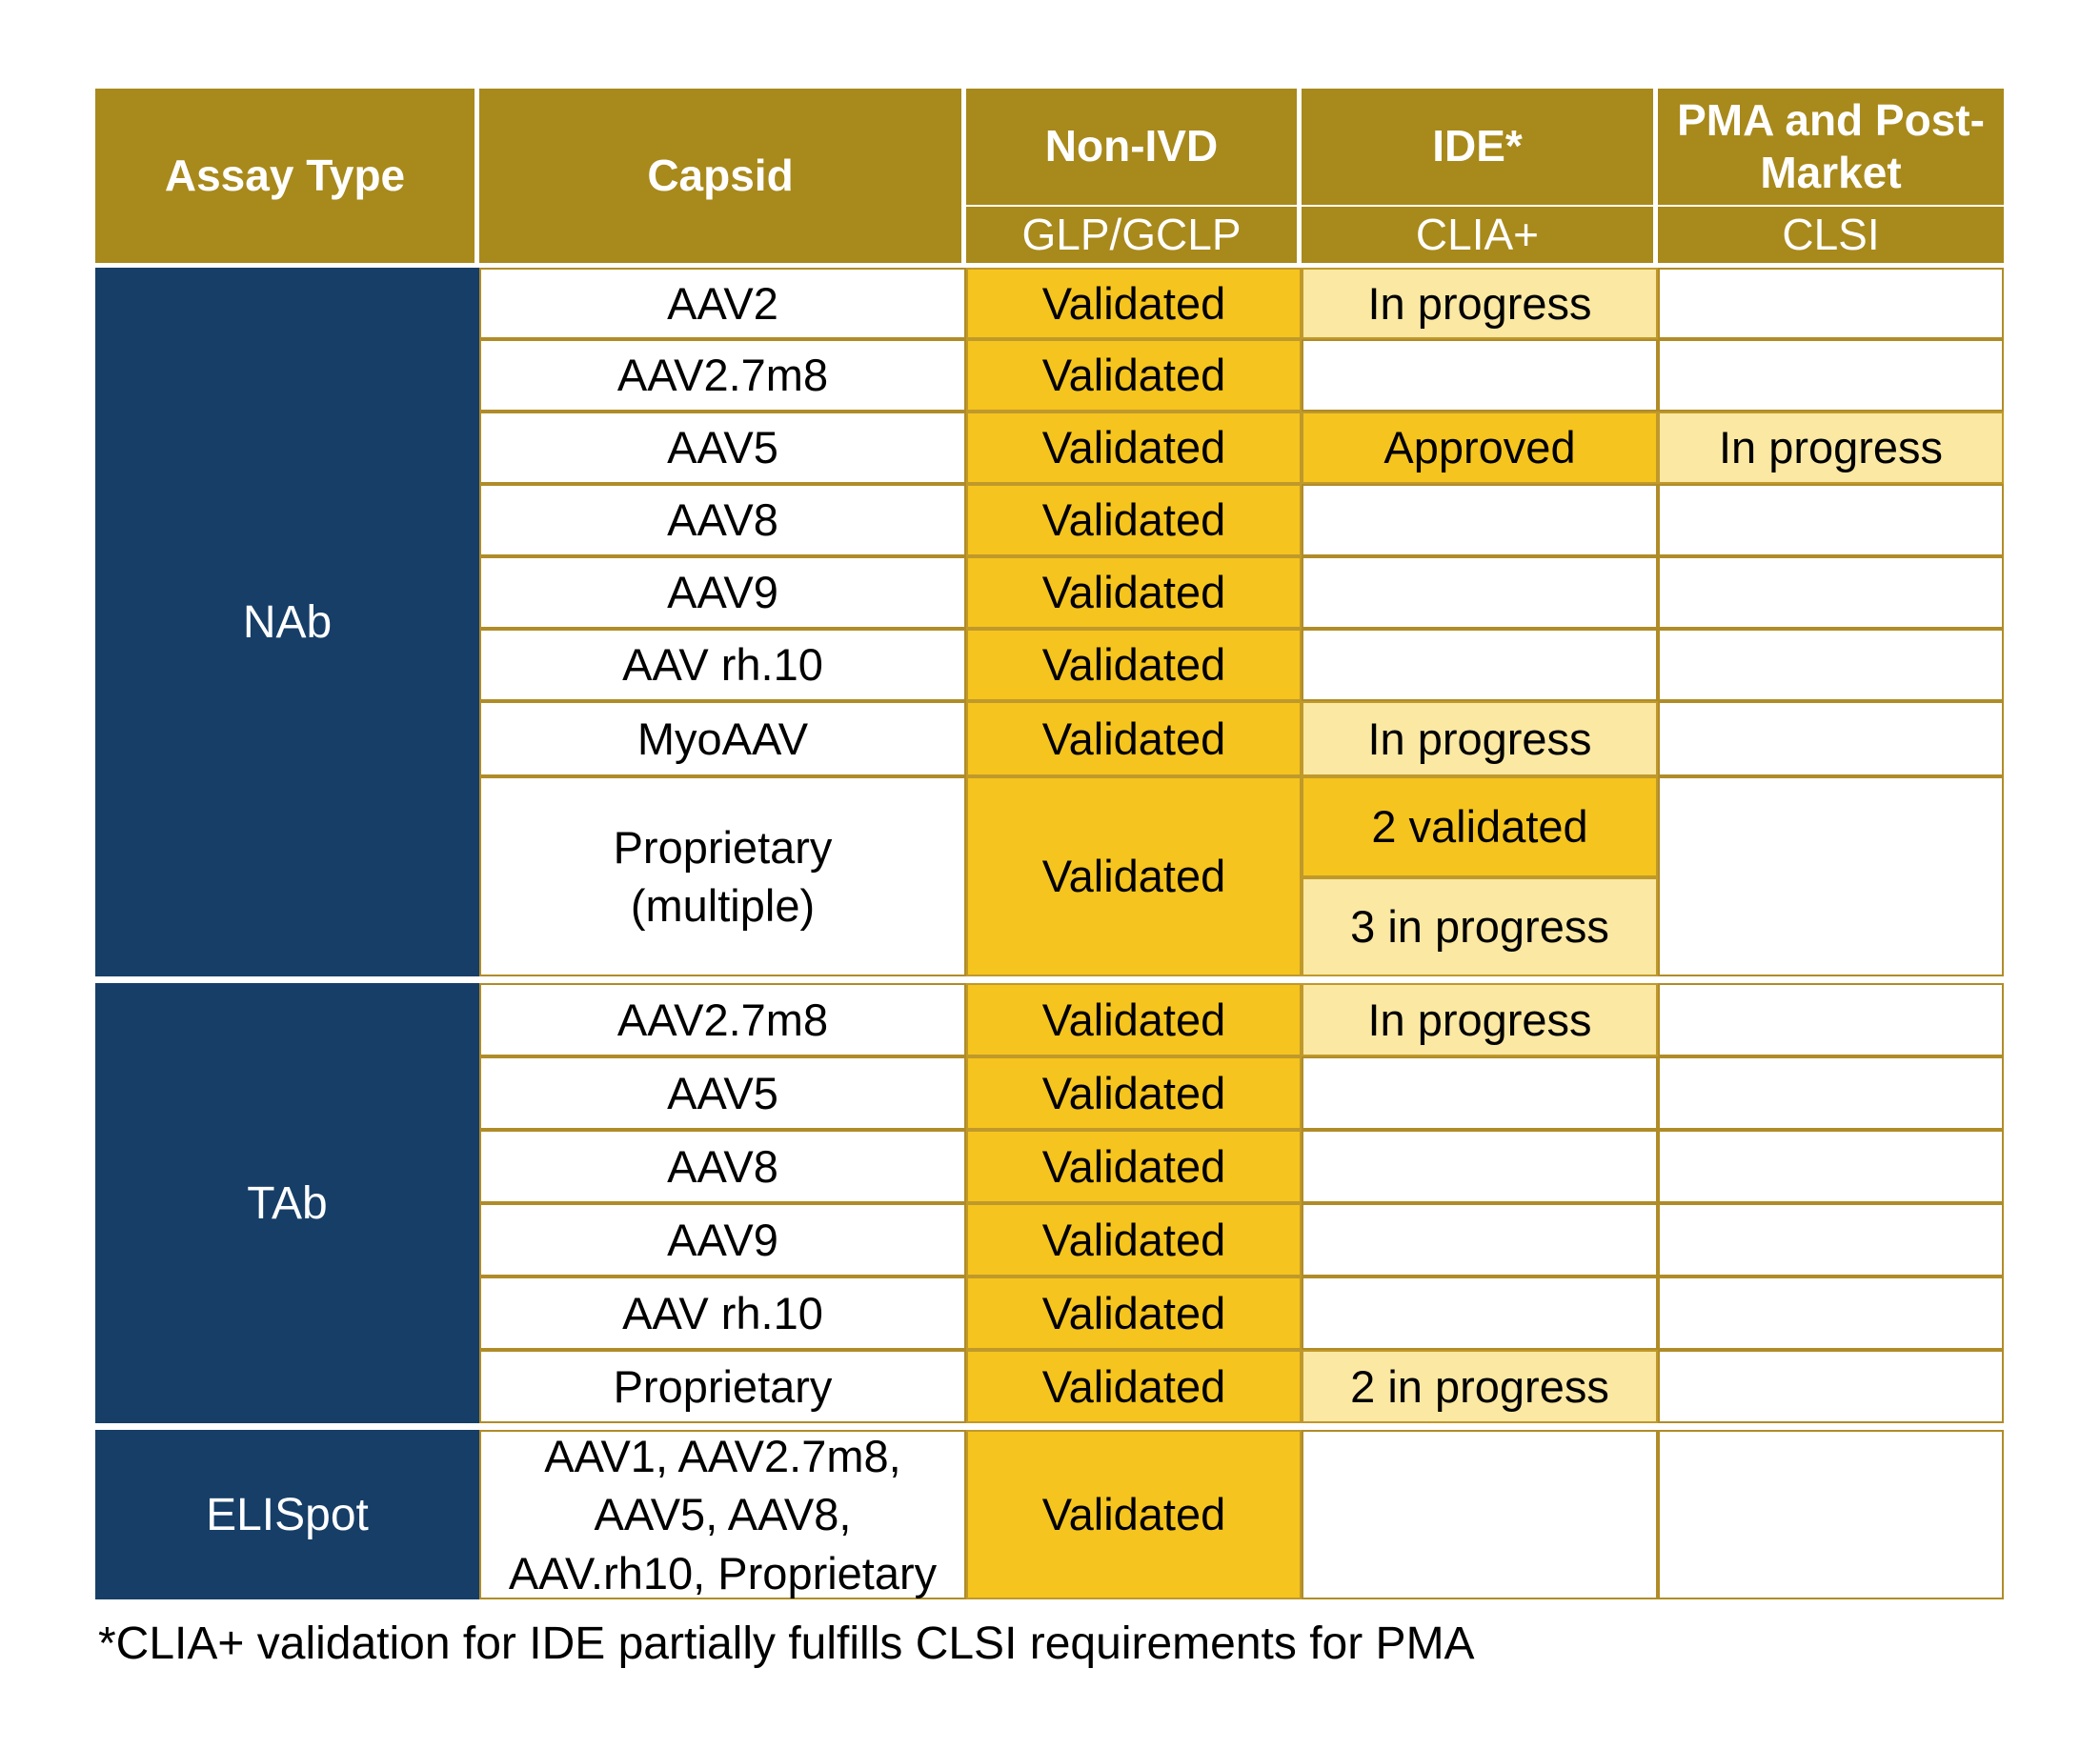  What do you see at coordinates (1831, 235) in the screenshot?
I see `subheader-cell-clsi: CLSI` at bounding box center [1831, 235].